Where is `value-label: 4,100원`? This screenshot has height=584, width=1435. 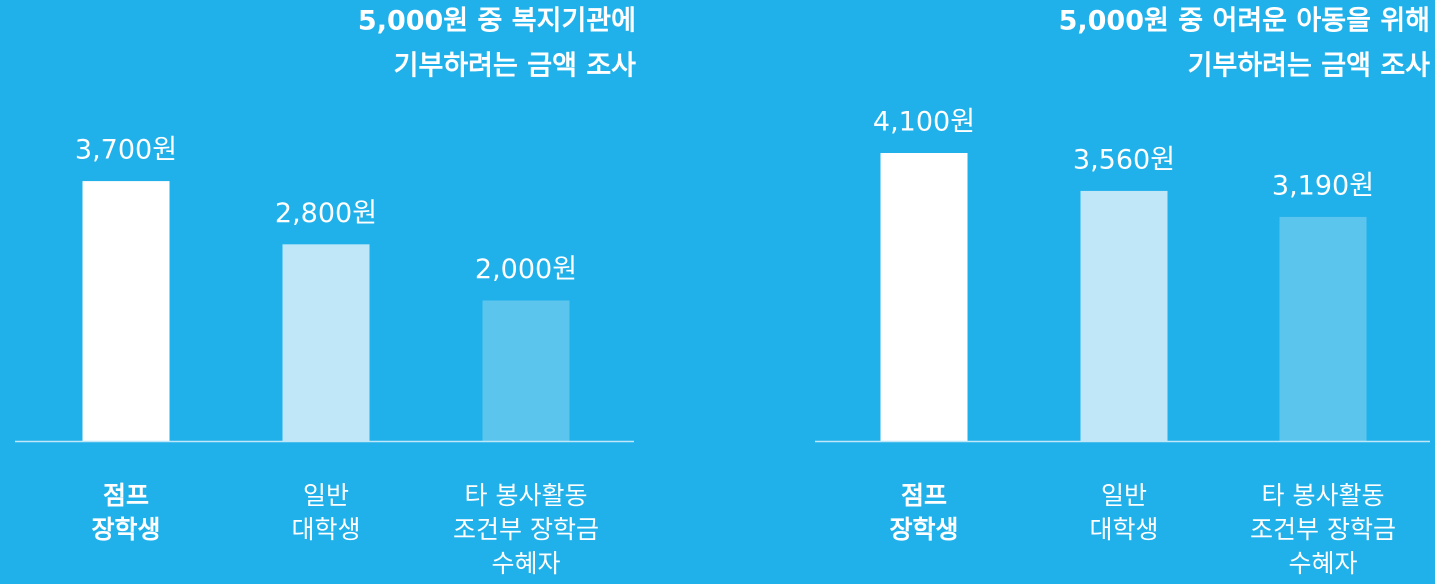
value-label: 4,100원 is located at coordinates (924, 122).